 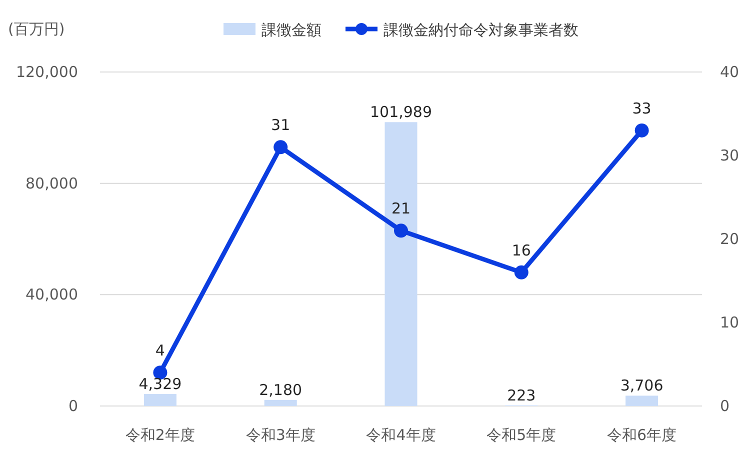 I want to click on x-tick-label: 令和6年度, so click(x=642, y=435).